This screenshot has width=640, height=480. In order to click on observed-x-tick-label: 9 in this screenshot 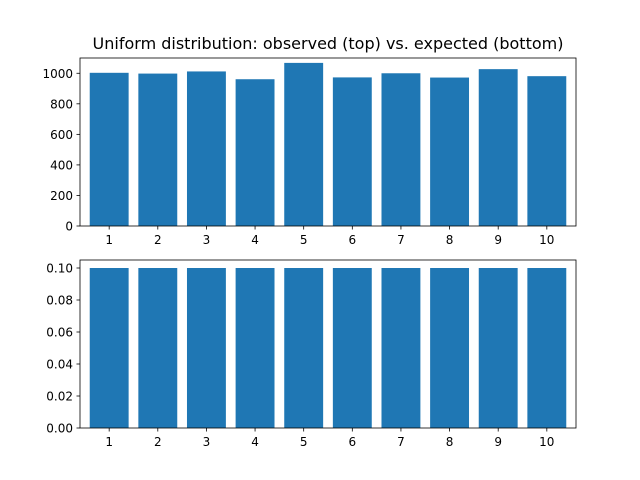, I will do `click(498, 240)`.